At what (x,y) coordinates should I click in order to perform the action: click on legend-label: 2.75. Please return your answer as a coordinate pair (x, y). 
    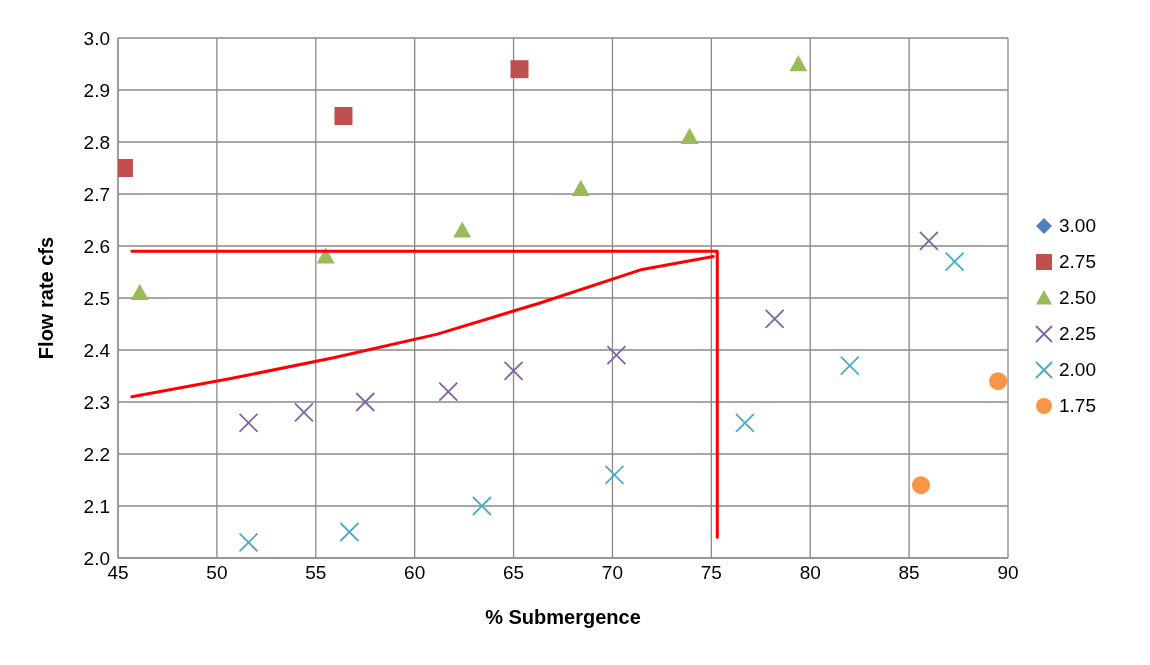
    Looking at the image, I should click on (1077, 262).